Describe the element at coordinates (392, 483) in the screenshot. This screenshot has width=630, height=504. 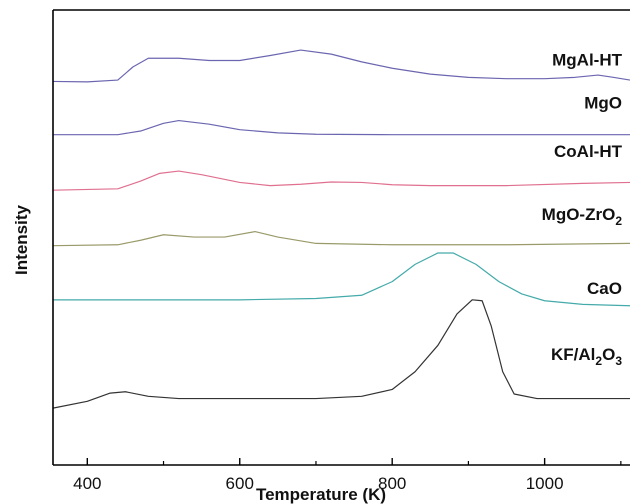
I see `x-tick-label: 800` at that location.